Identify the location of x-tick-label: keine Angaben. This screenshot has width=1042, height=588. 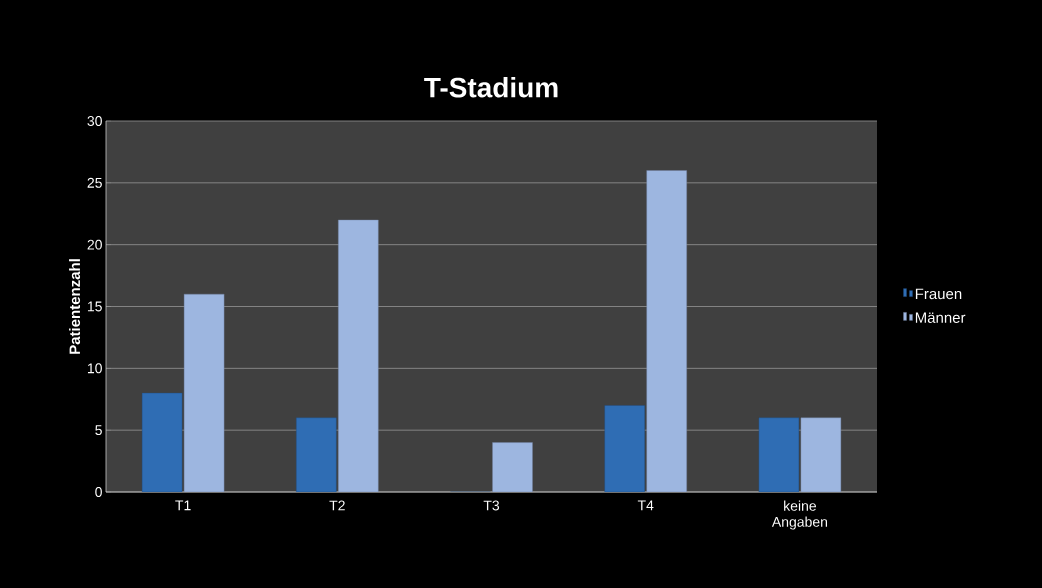
(799, 515).